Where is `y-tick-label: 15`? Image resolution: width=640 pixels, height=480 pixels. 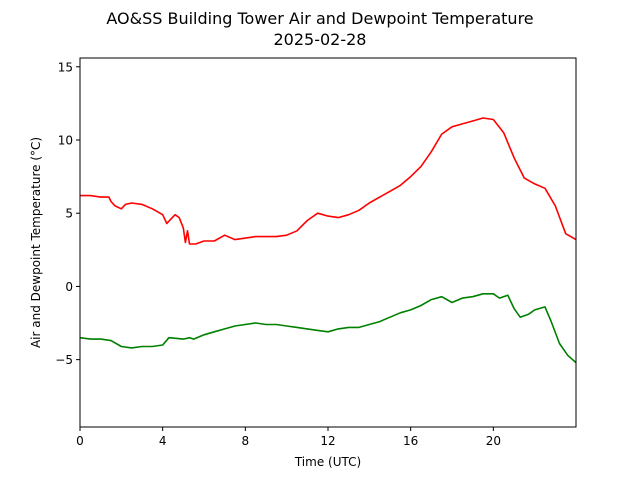
y-tick-label: 15 is located at coordinates (65, 67).